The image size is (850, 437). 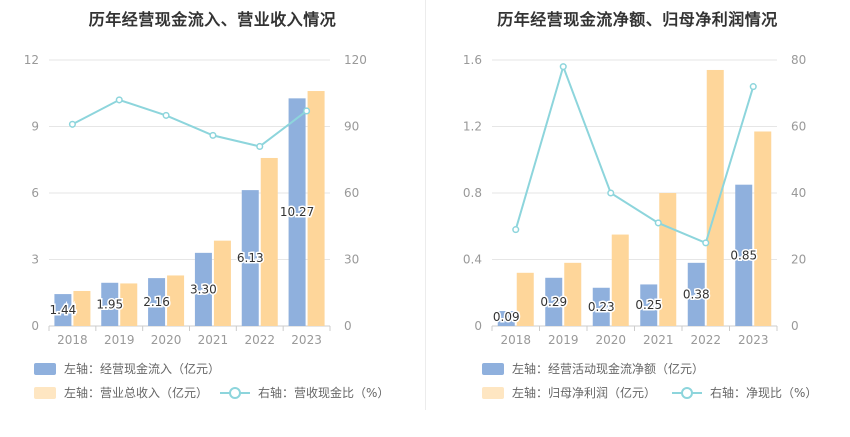 I want to click on line-series, so click(x=634, y=154).